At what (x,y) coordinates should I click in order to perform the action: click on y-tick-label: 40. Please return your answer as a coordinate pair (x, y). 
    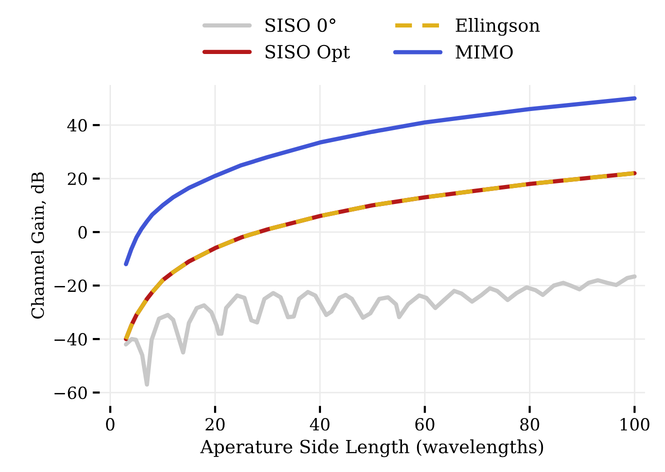
    Looking at the image, I should click on (77, 125).